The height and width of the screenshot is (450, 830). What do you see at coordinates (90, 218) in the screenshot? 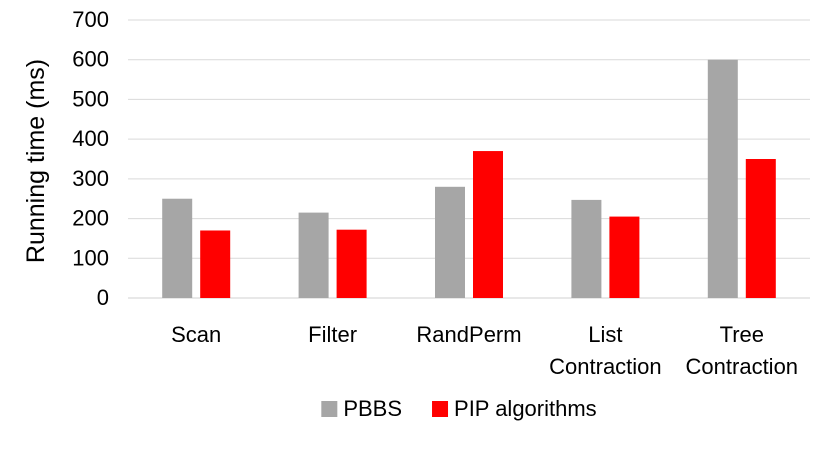
I see `y-tick-label: 200` at bounding box center [90, 218].